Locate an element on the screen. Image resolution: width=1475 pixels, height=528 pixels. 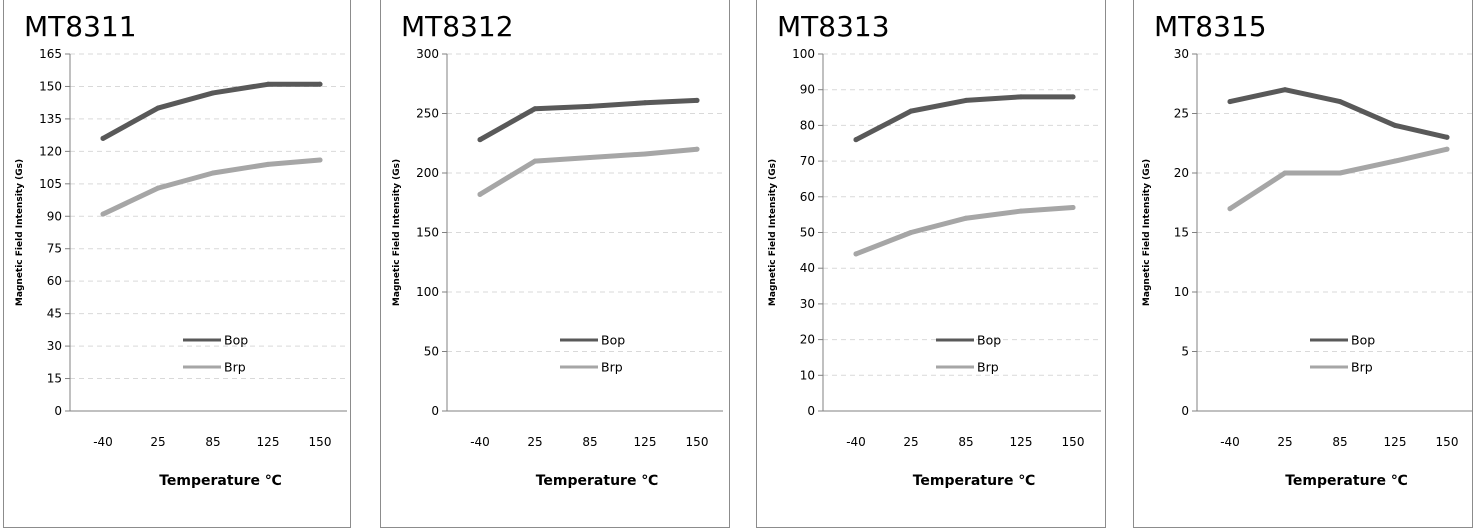
y-tick-label: 90 is located at coordinates (54, 216).